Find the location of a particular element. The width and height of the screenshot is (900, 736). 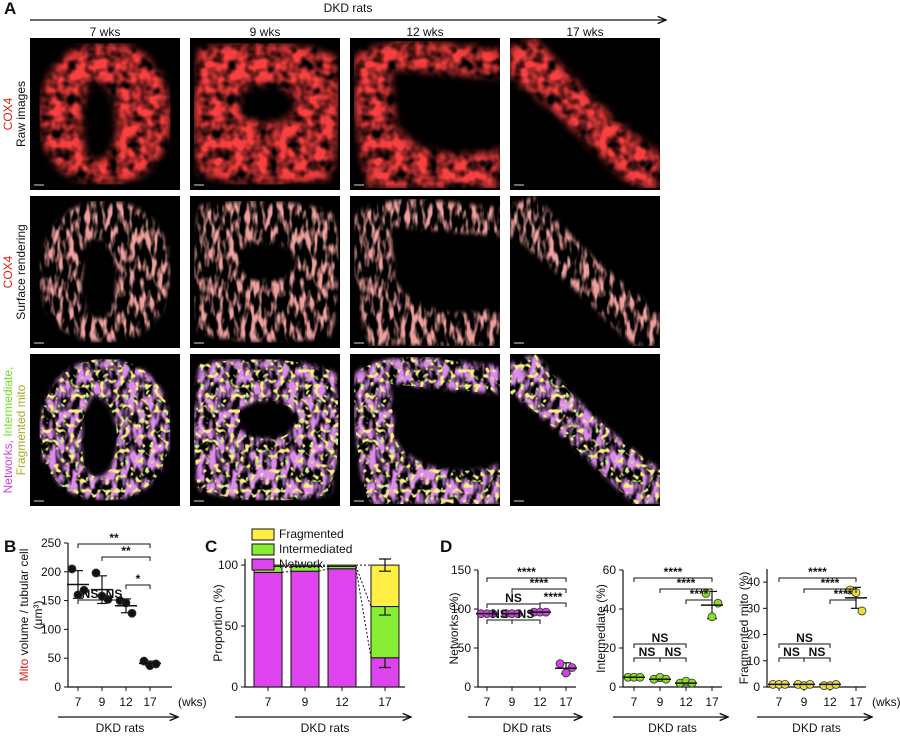

y-tick-label: 100 is located at coordinates (51, 629).